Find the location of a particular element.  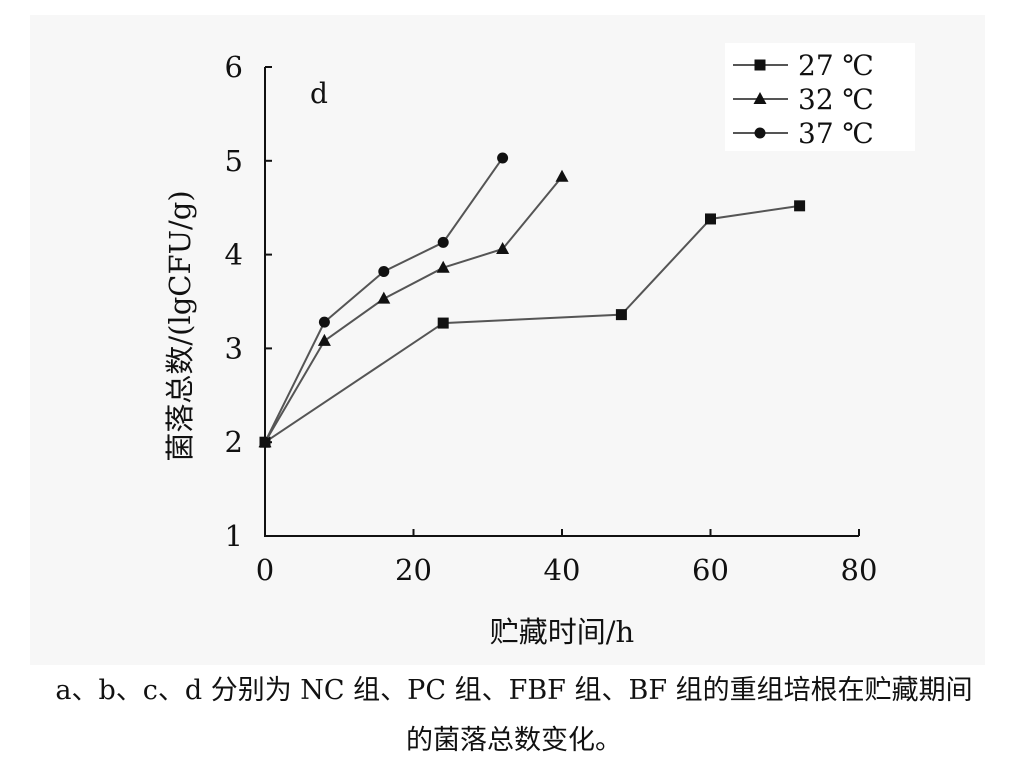

legend-item: 27 ℃ is located at coordinates (803, 65).